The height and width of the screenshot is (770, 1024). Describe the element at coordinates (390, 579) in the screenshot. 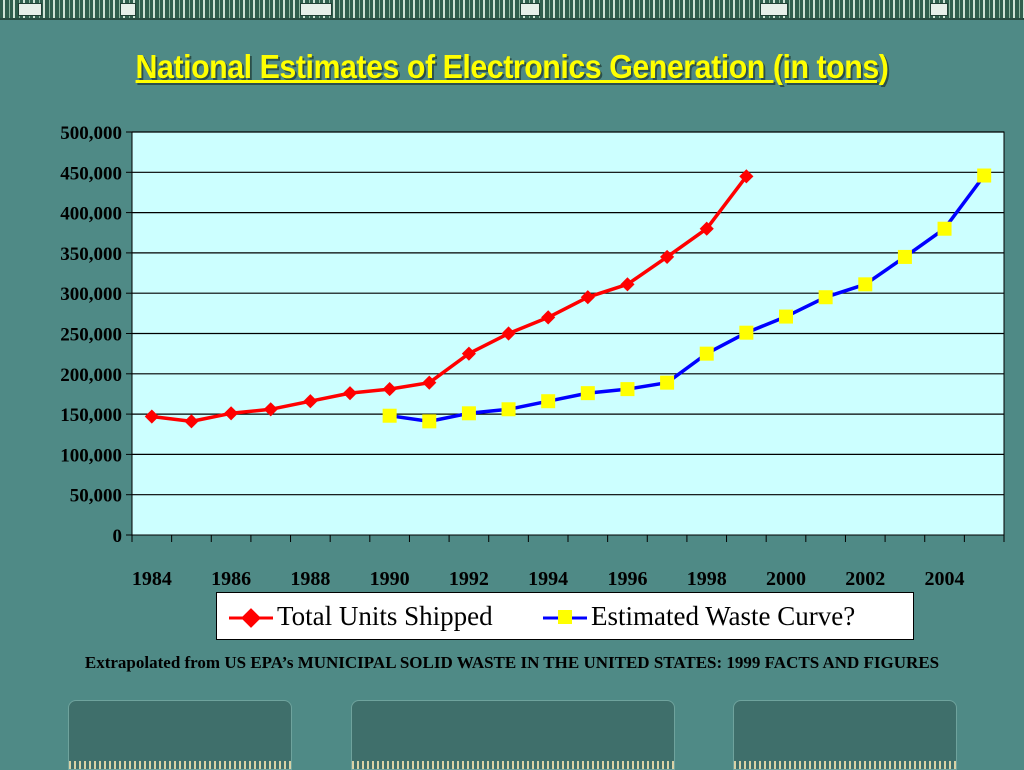

I see `x-tick-label: 1990` at that location.